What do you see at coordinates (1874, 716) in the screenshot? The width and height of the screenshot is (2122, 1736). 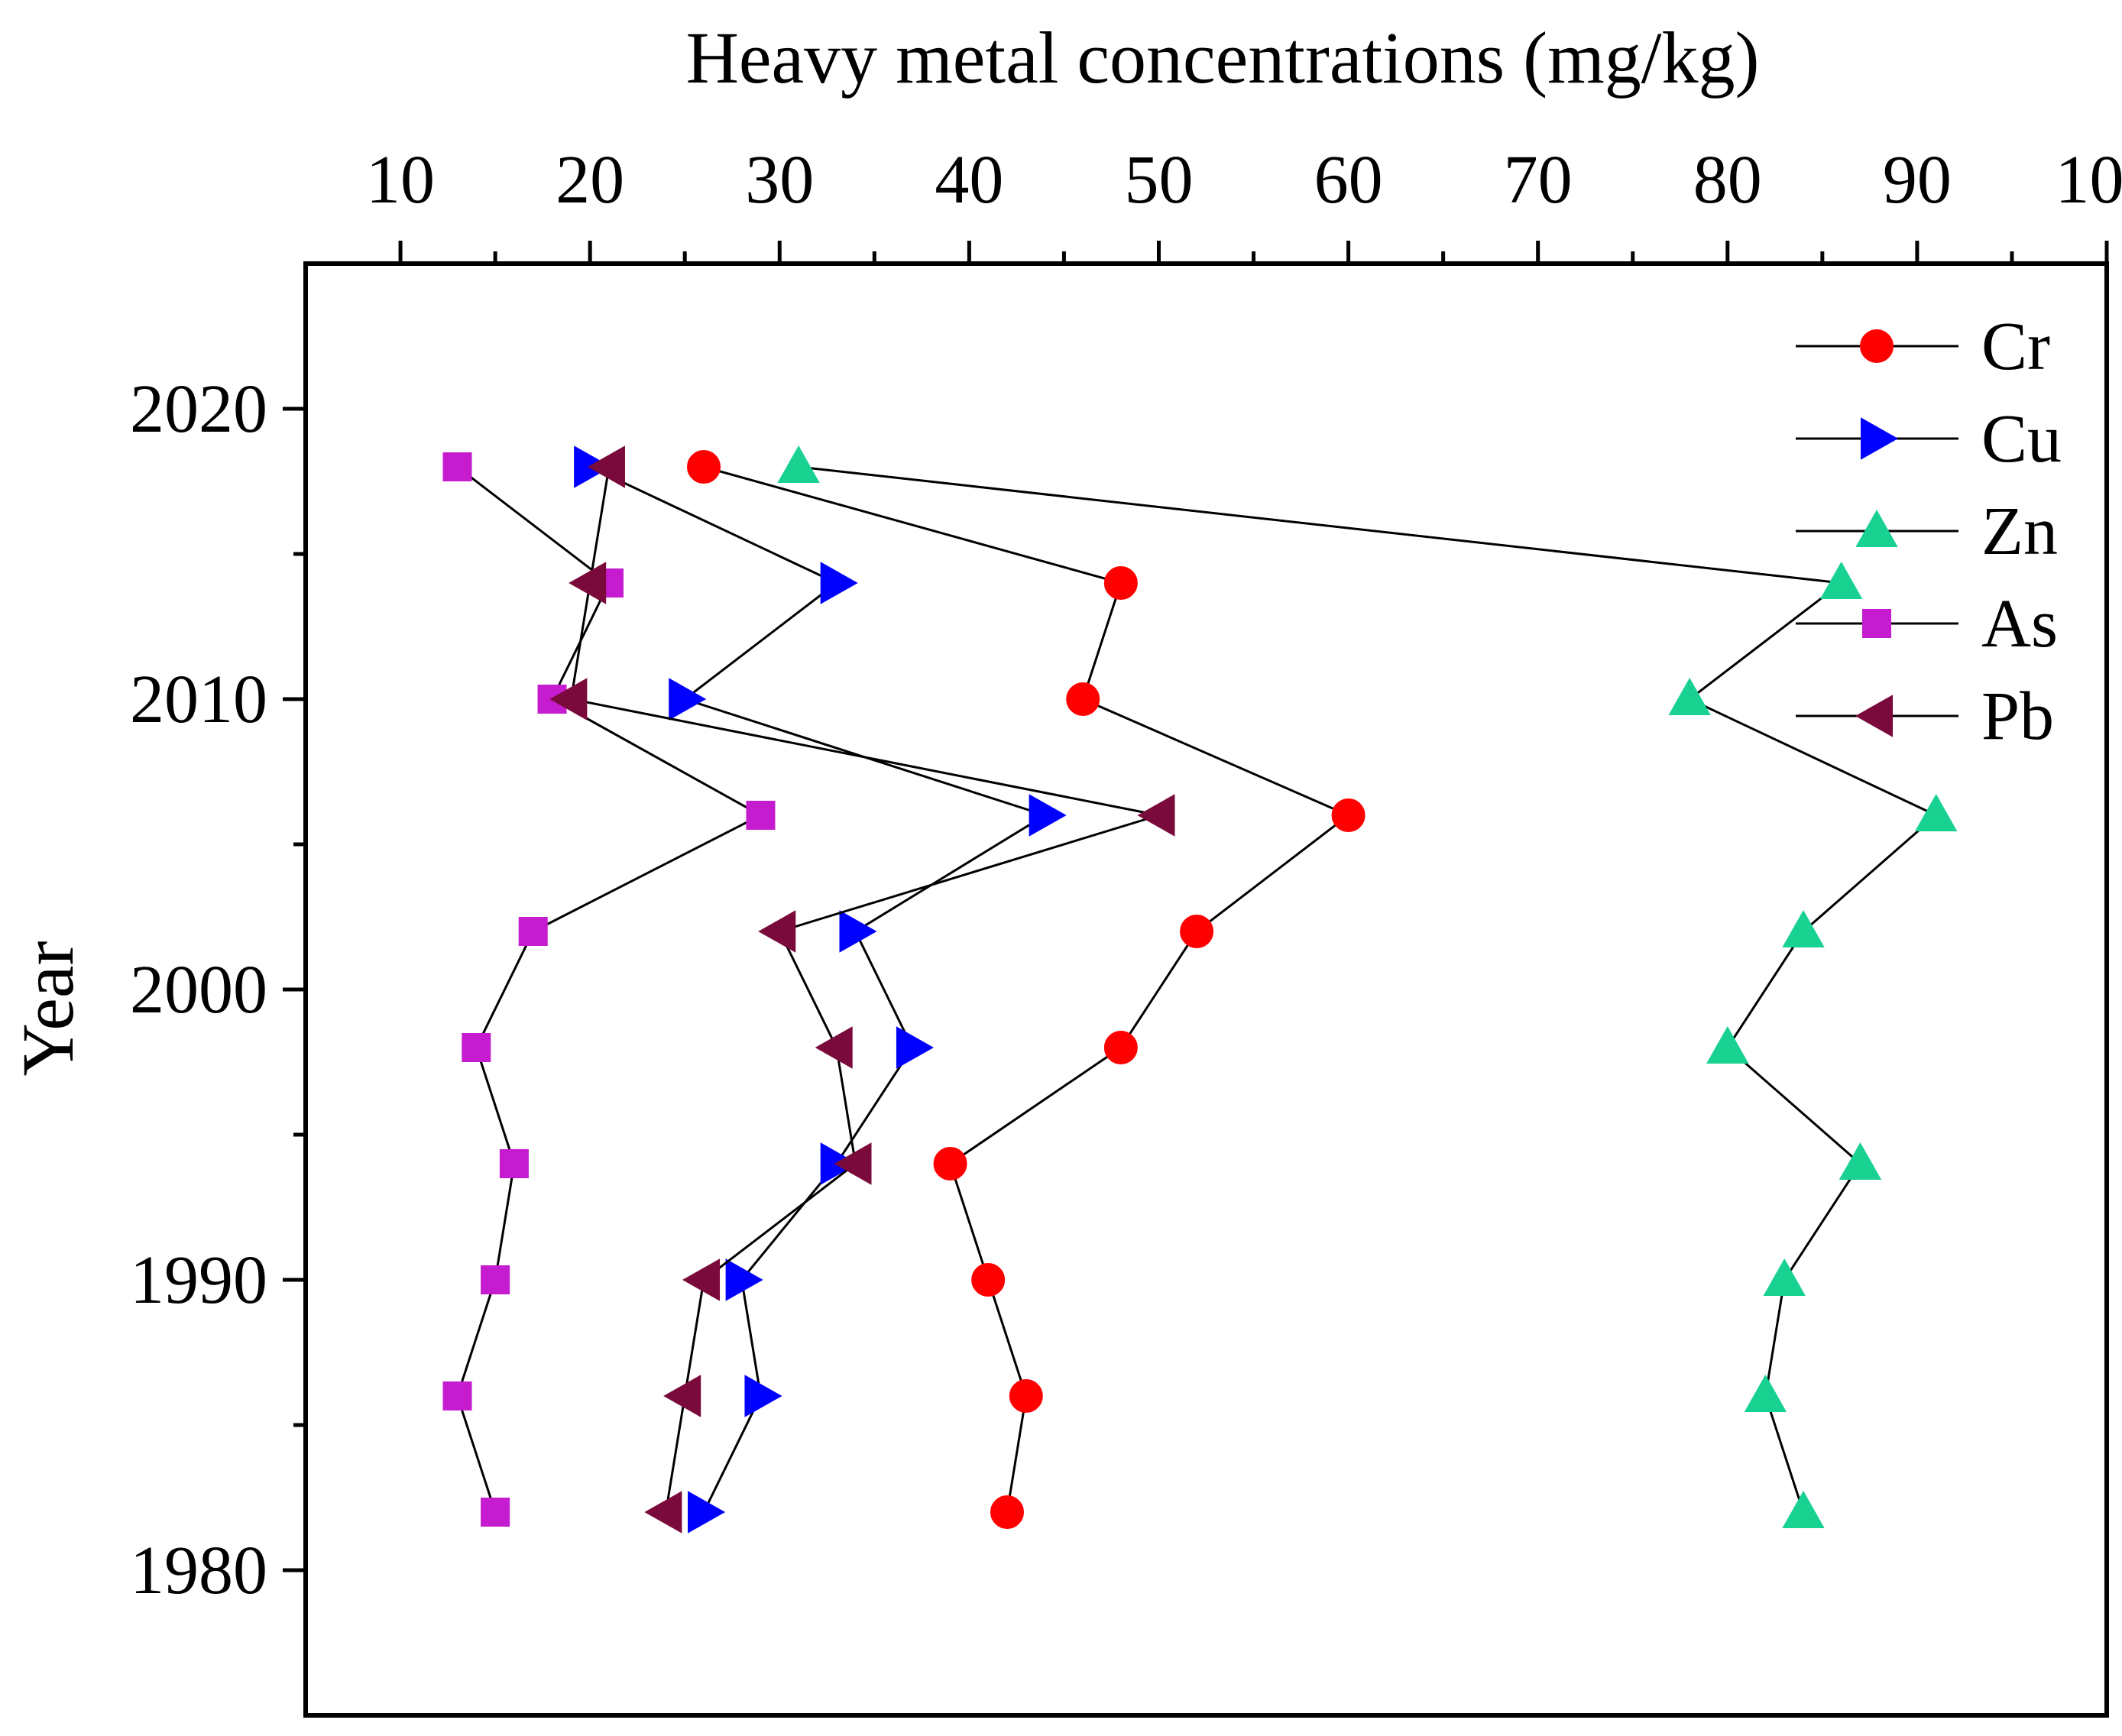 I see `legend-marker-pb` at bounding box center [1874, 716].